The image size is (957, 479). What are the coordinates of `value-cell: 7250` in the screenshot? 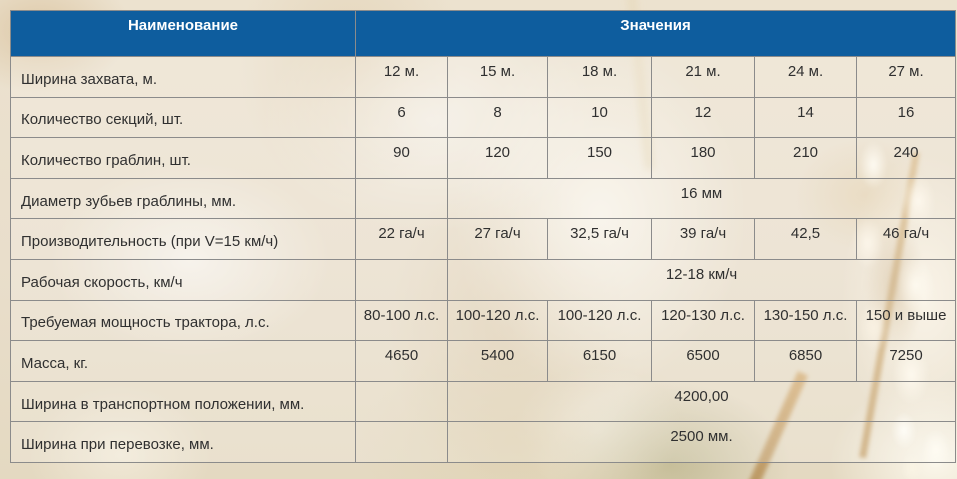 It's located at (906, 361).